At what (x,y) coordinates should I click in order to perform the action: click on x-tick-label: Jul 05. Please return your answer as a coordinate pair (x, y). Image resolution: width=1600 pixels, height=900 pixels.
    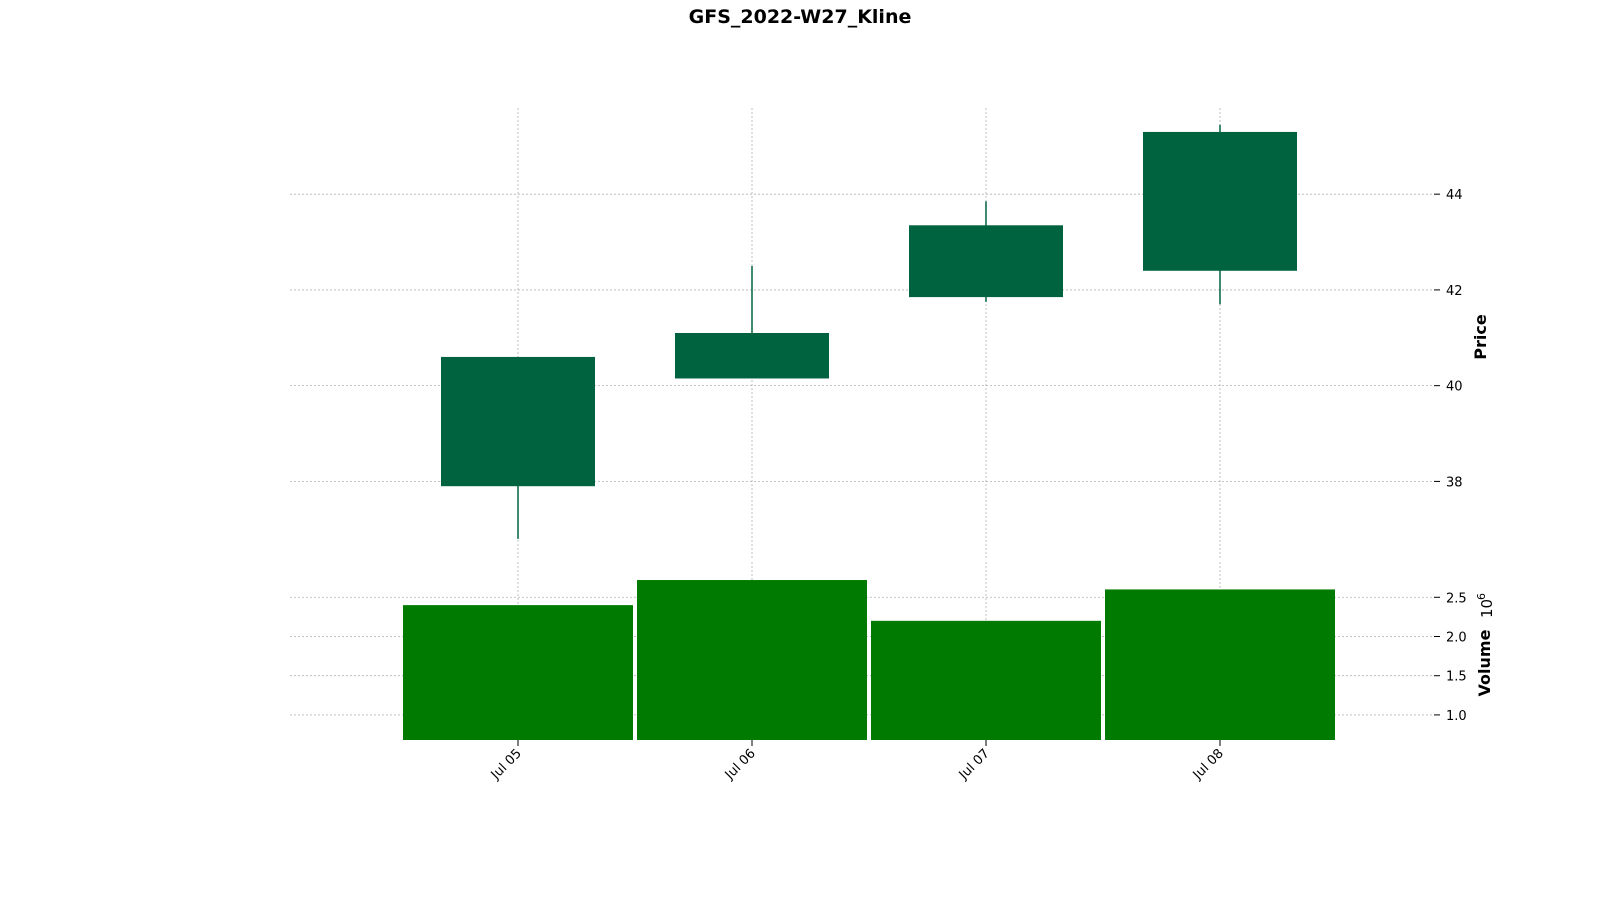
    Looking at the image, I should click on (506, 764).